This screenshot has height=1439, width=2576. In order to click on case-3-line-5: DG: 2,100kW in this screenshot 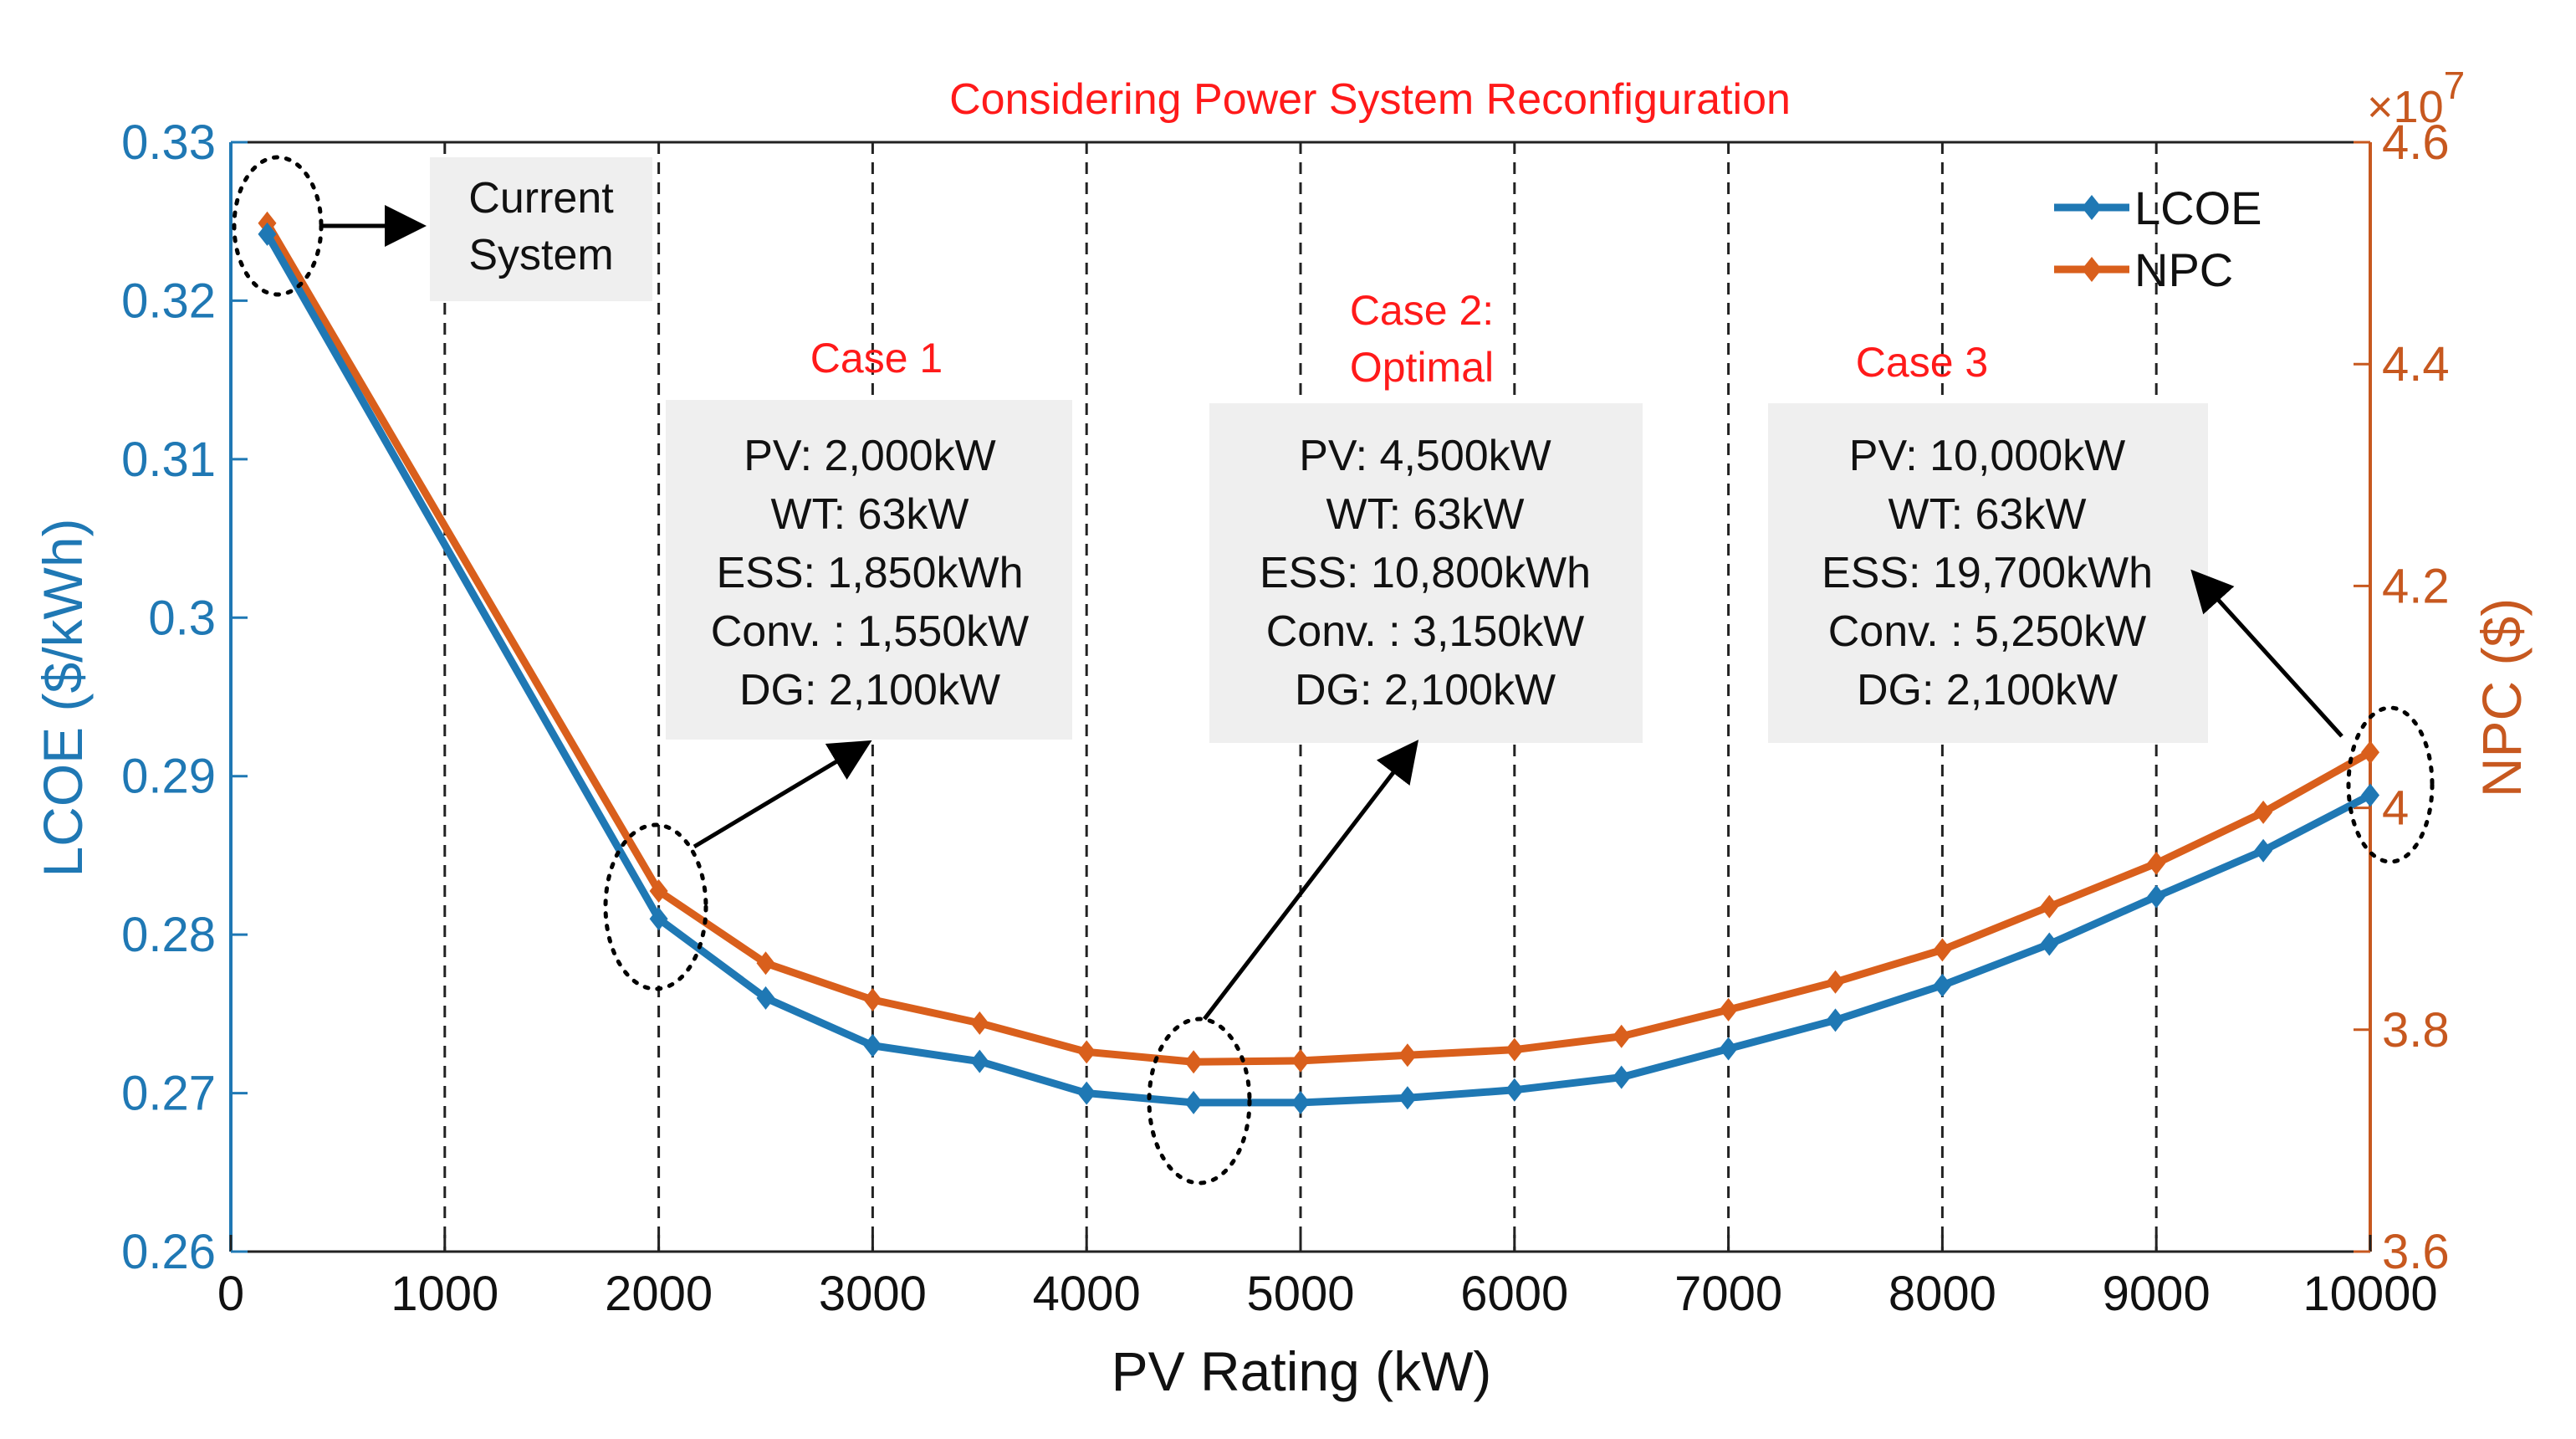, I will do `click(1987, 690)`.